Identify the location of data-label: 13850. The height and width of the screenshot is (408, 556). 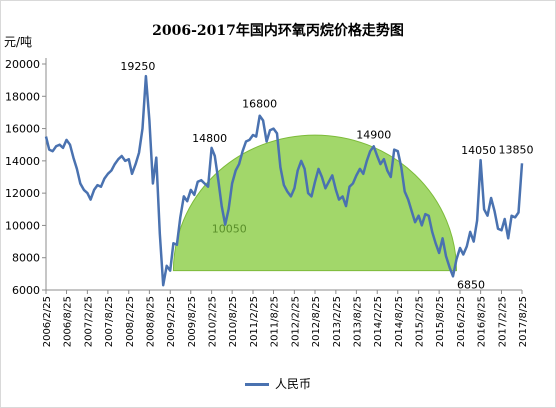
(516, 149).